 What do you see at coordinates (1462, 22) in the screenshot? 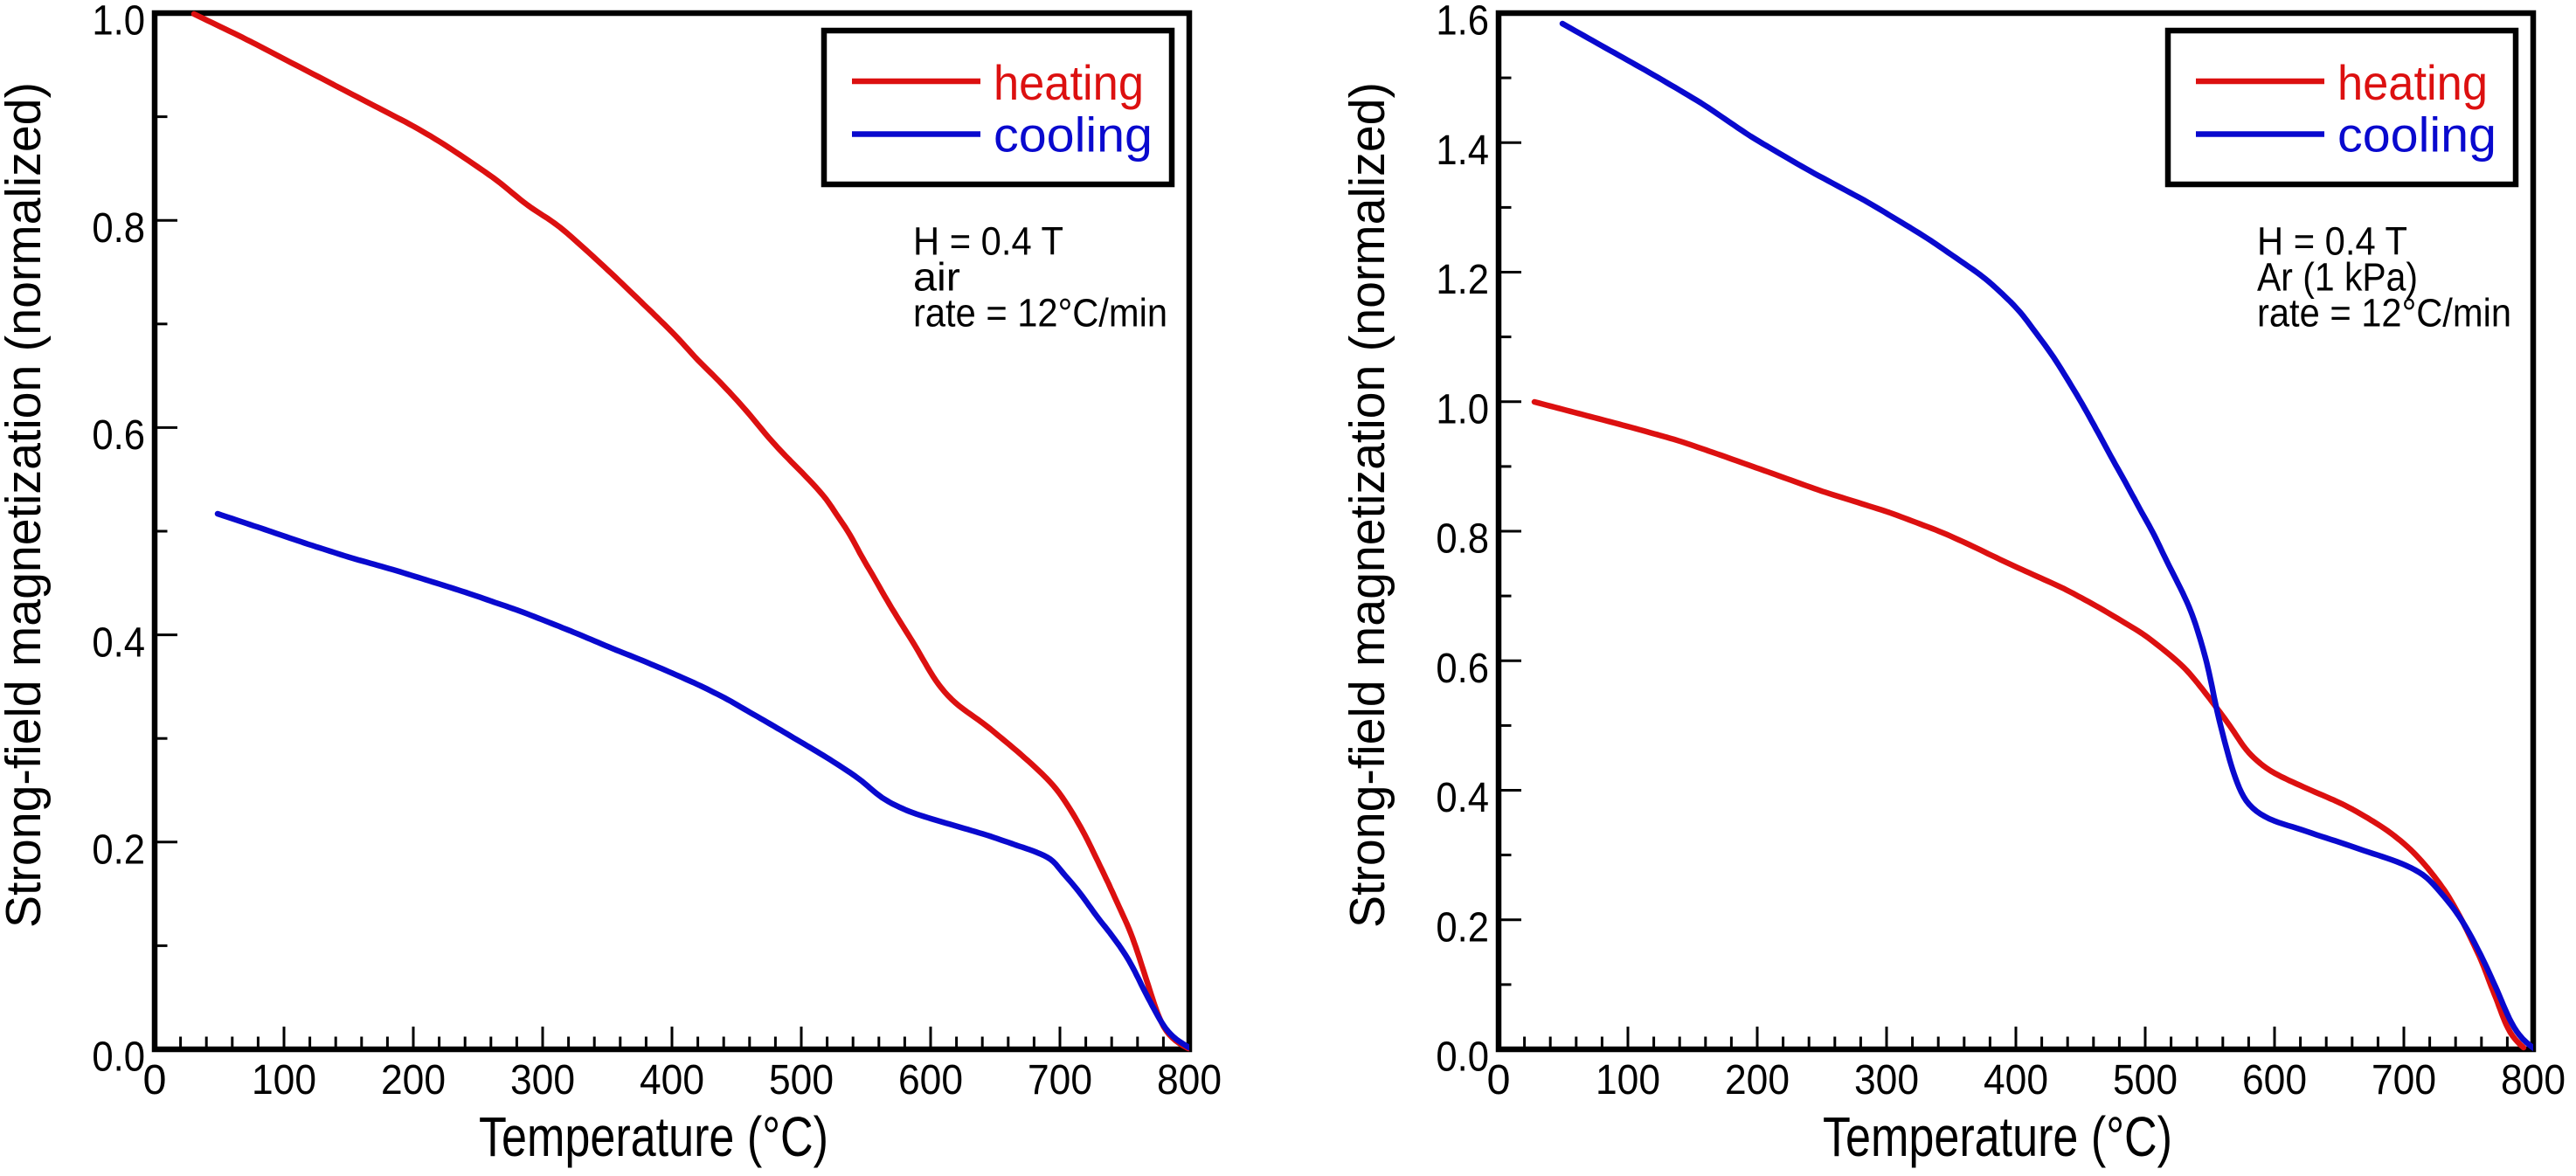
I see `svg-text: 1.6` at bounding box center [1462, 22].